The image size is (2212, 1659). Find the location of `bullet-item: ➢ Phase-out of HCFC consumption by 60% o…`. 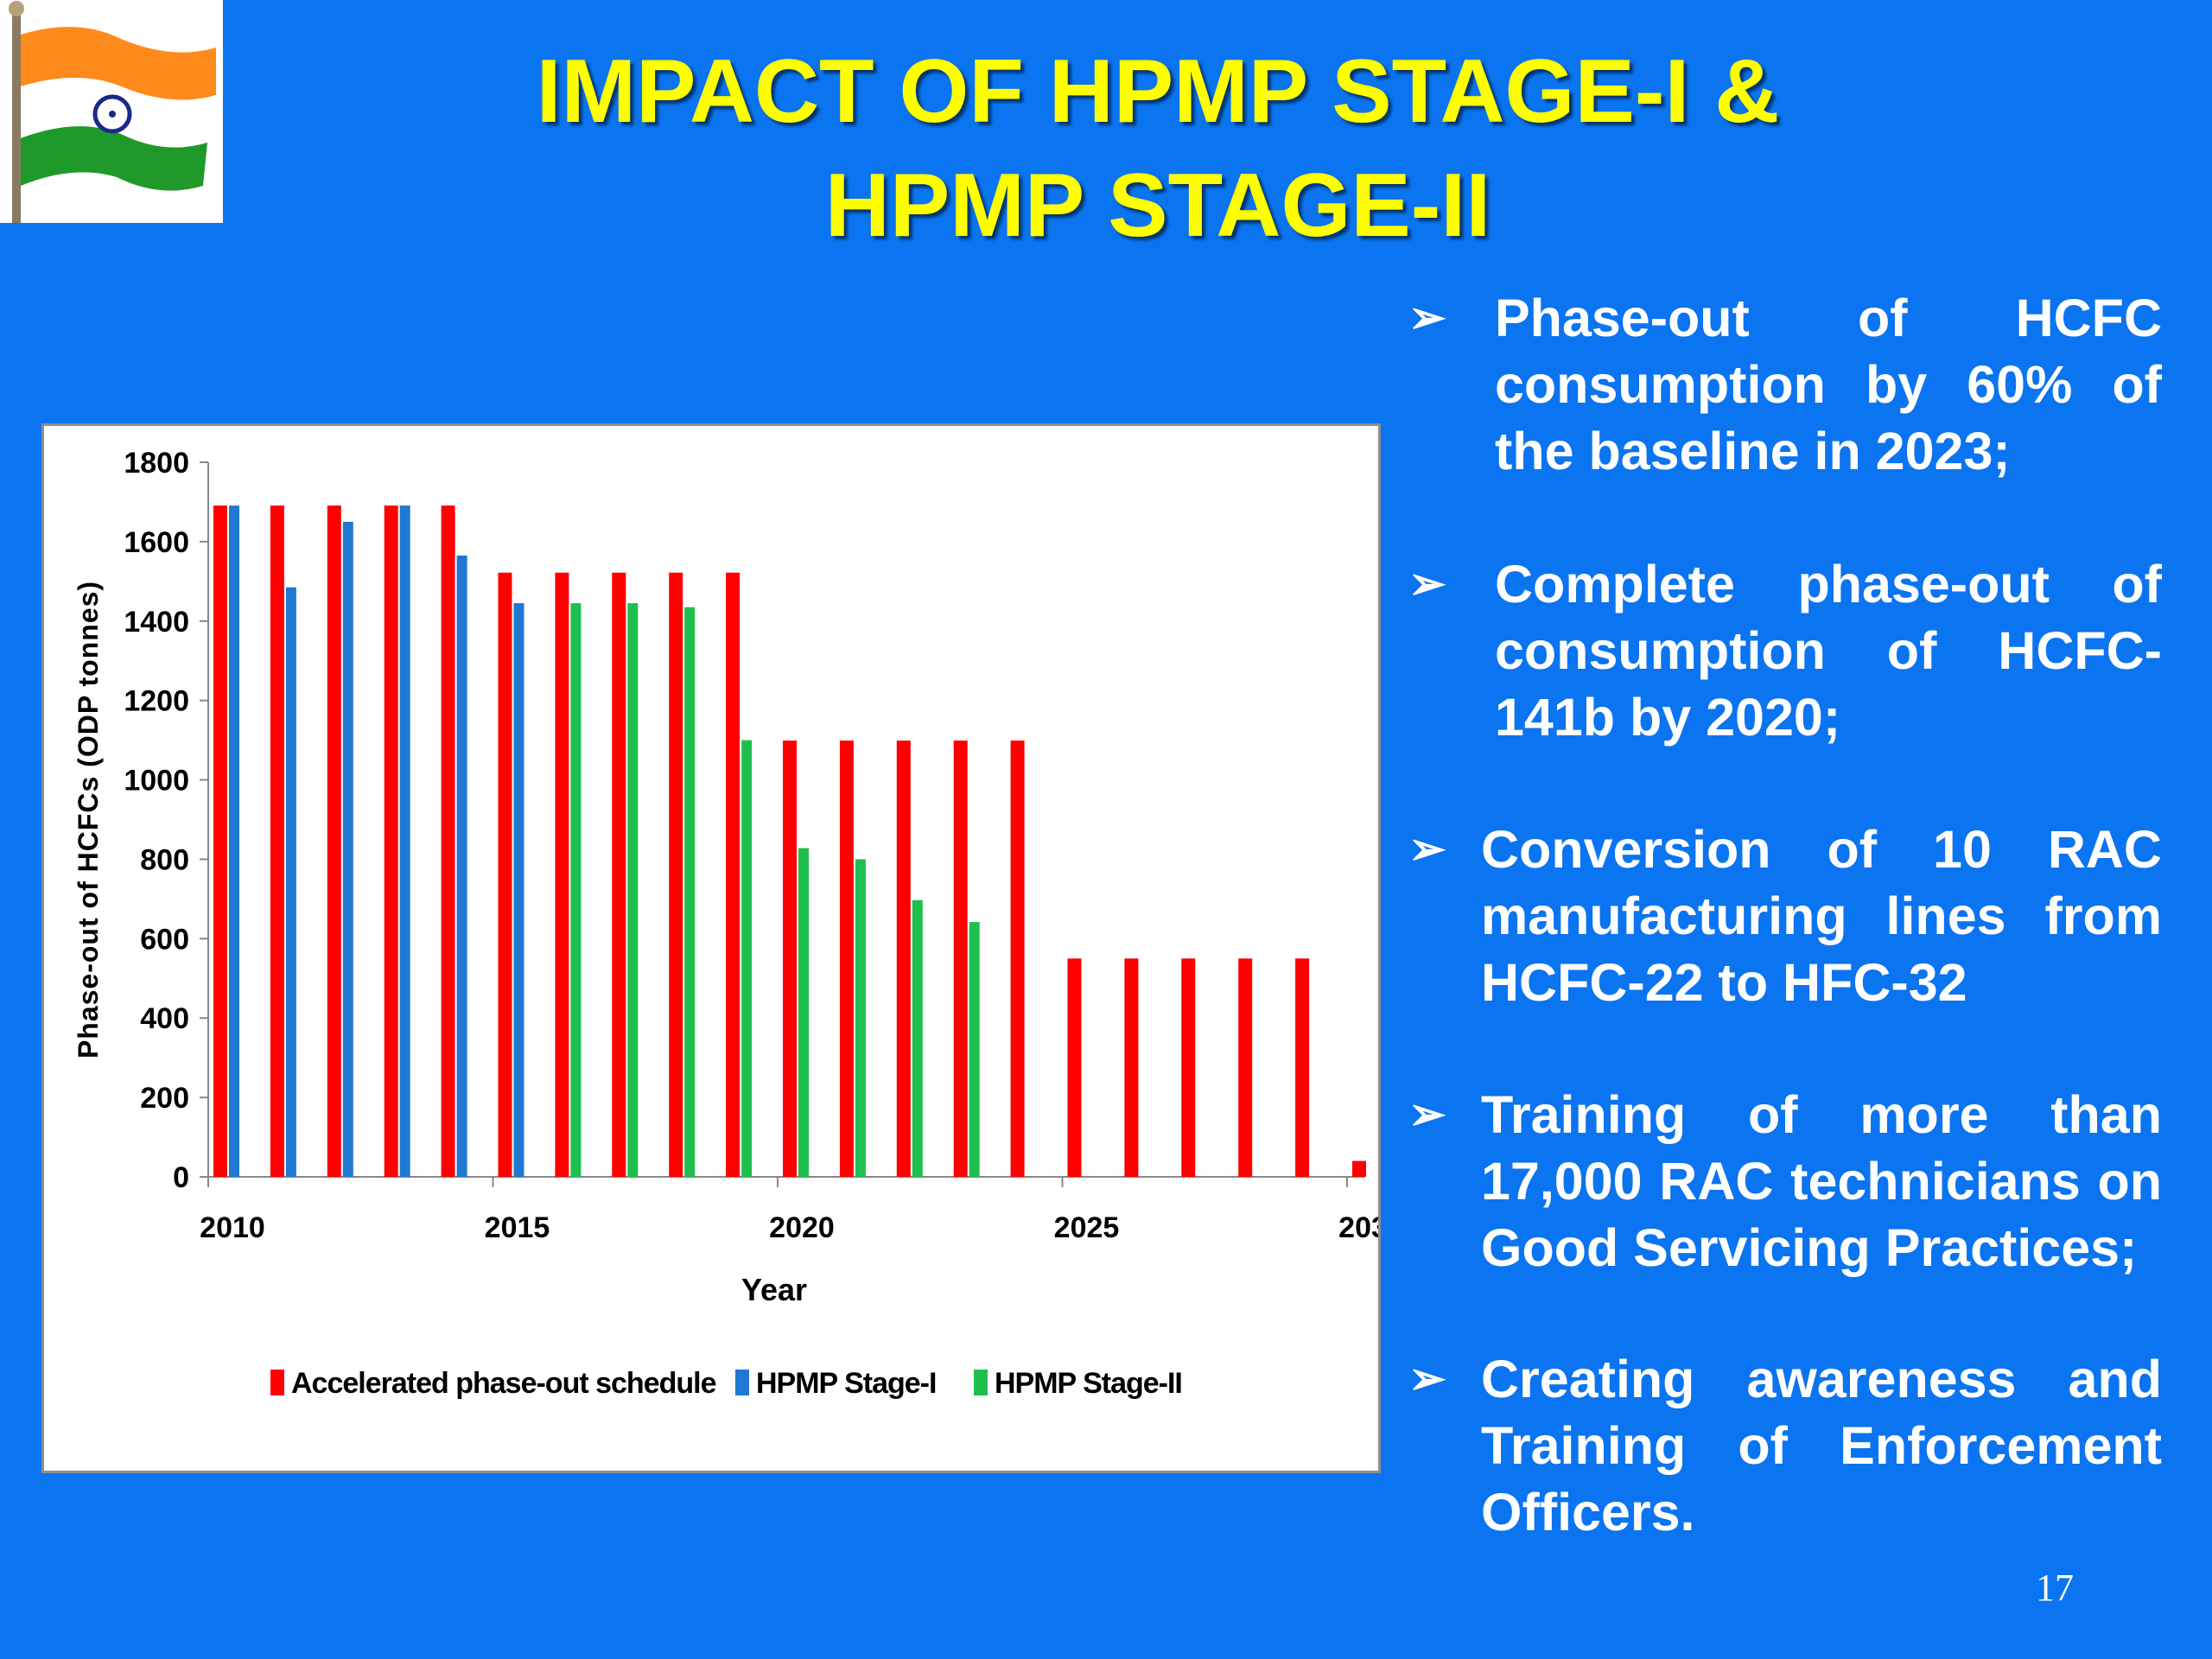

bullet-item: ➢ Phase-out of HCFC consumption by 60% o… is located at coordinates (1785, 385).